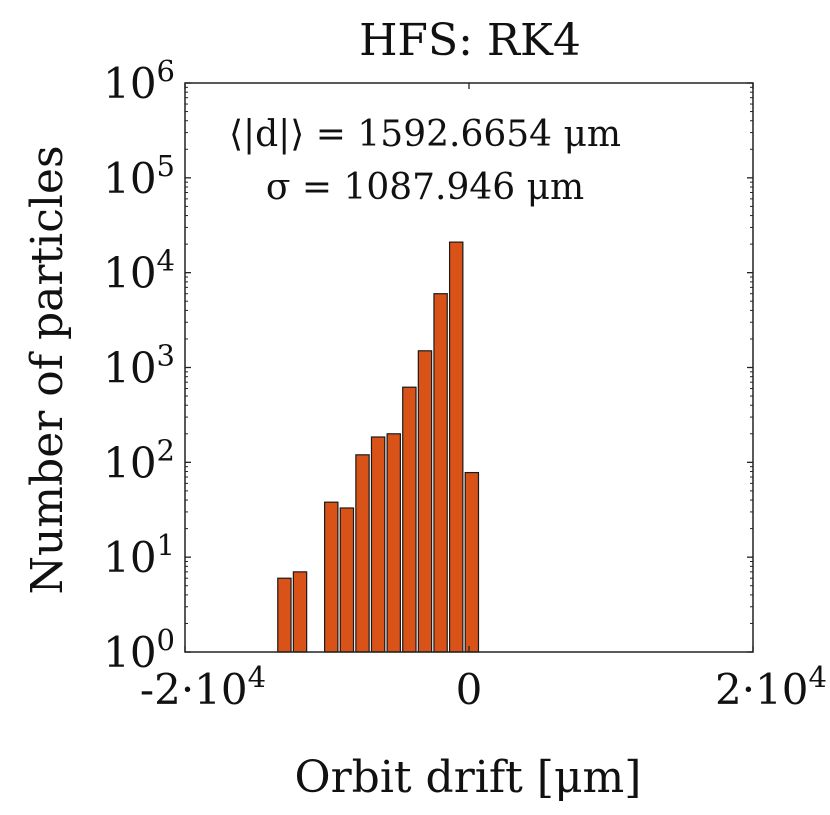 The width and height of the screenshot is (830, 815). I want to click on y-tick-label: 103, so click(139, 366).